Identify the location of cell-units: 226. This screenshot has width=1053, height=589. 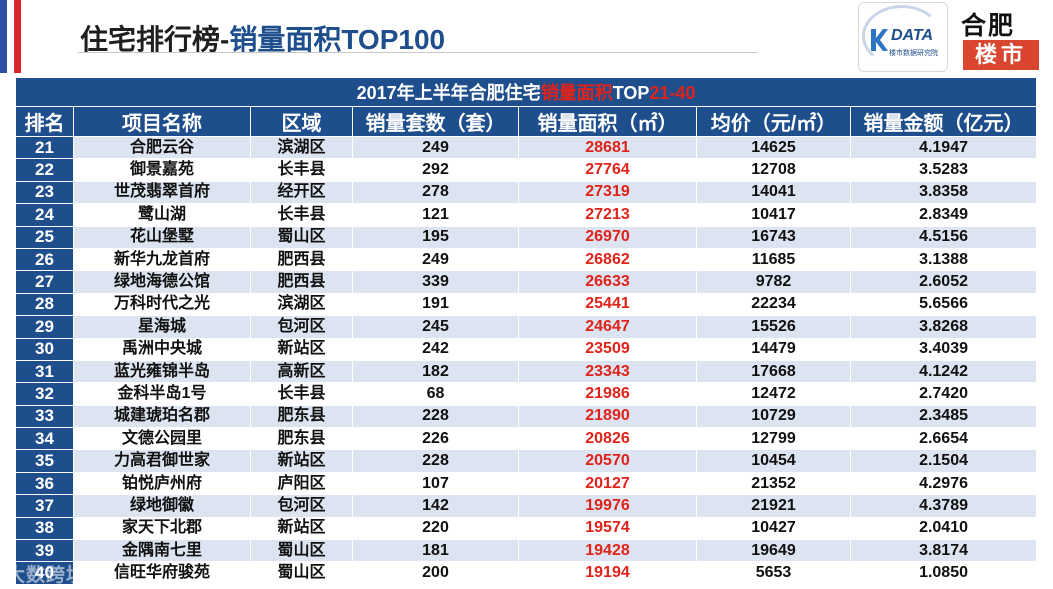
(435, 439).